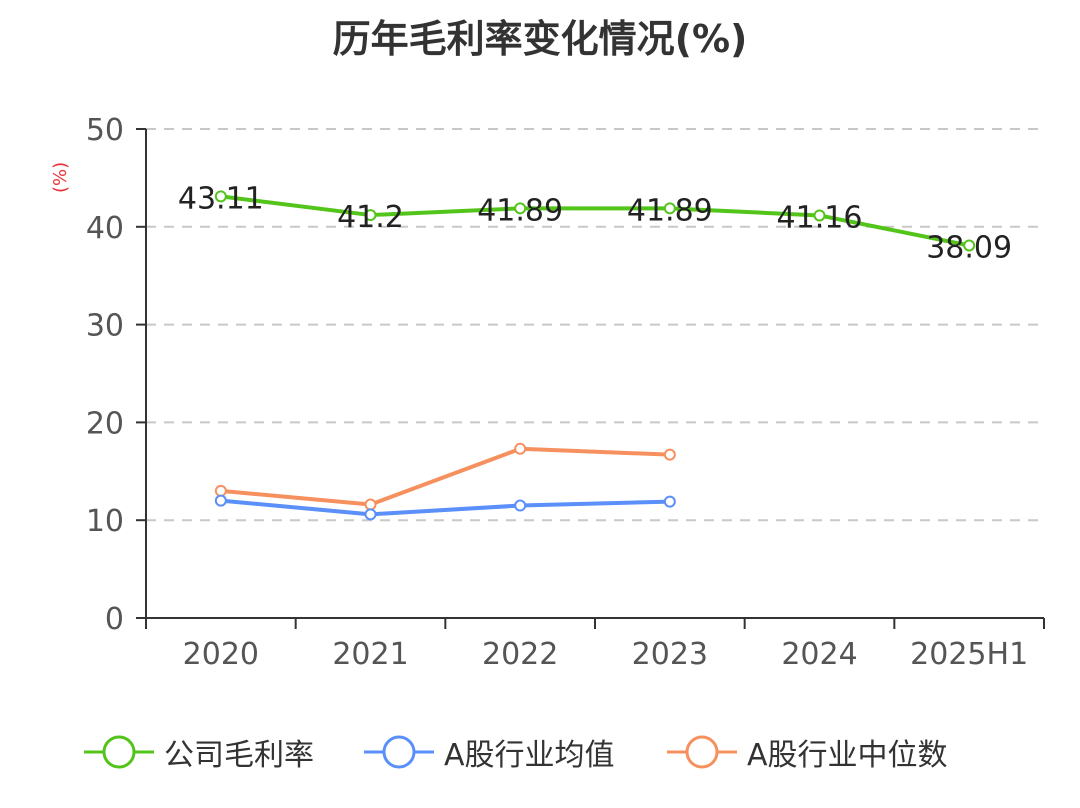  I want to click on x-tick-label: 2020, so click(221, 654).